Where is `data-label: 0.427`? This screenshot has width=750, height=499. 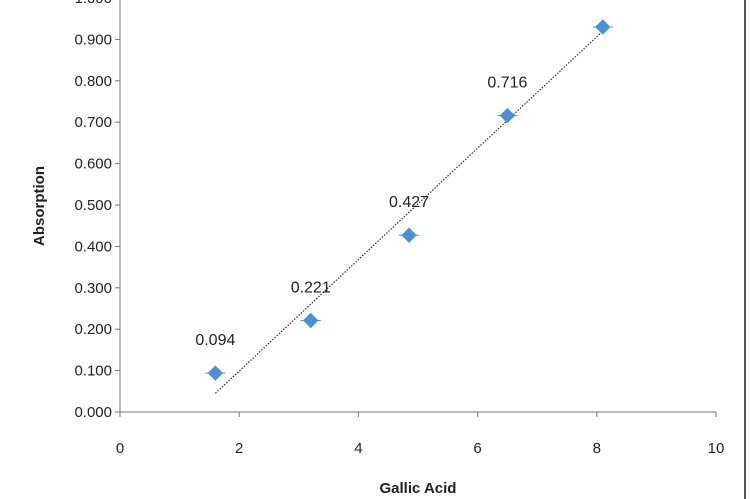
data-label: 0.427 is located at coordinates (409, 202).